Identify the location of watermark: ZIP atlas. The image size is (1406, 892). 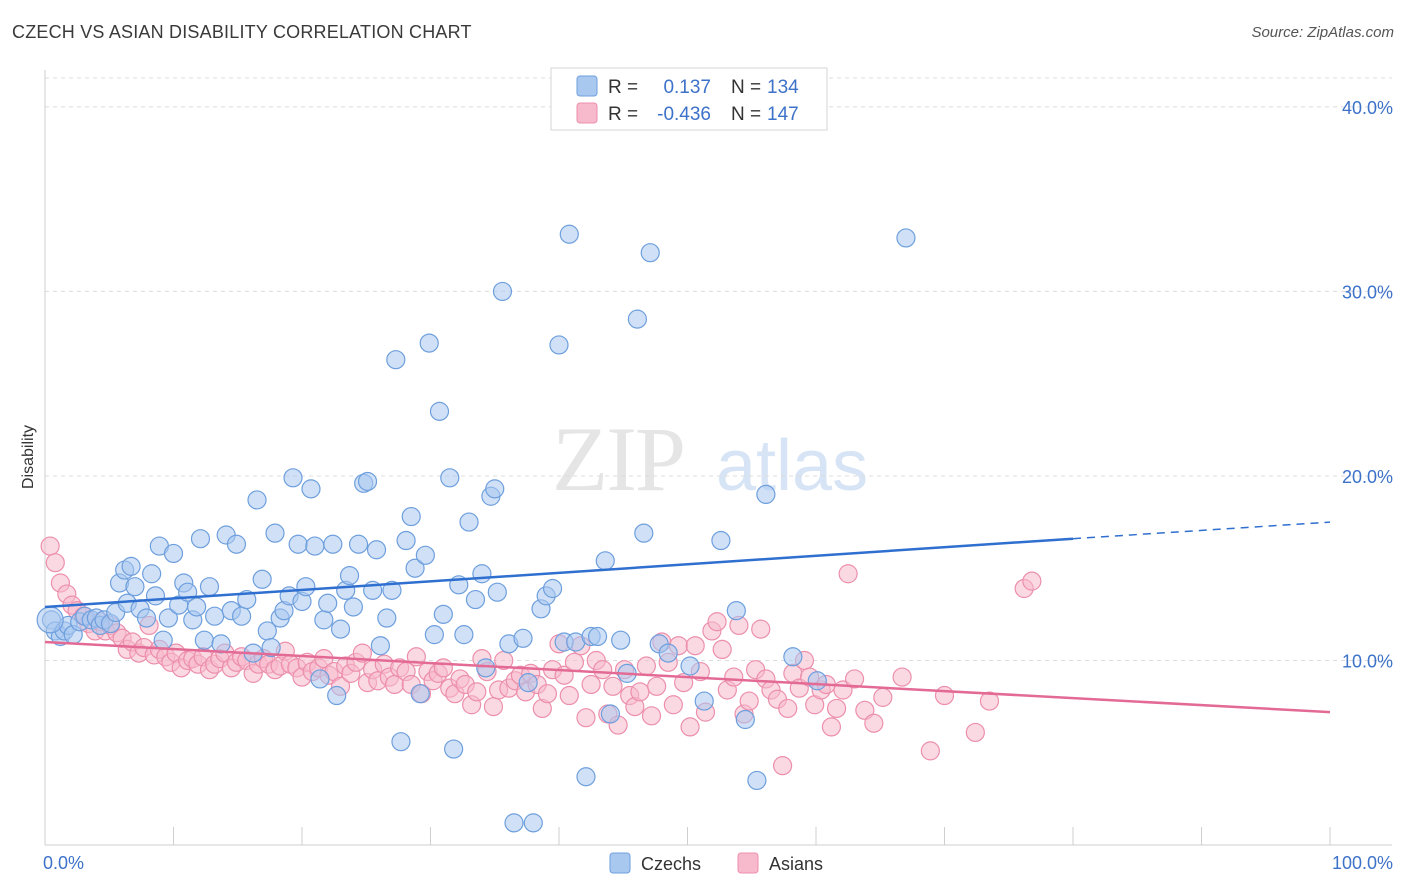
(710, 459).